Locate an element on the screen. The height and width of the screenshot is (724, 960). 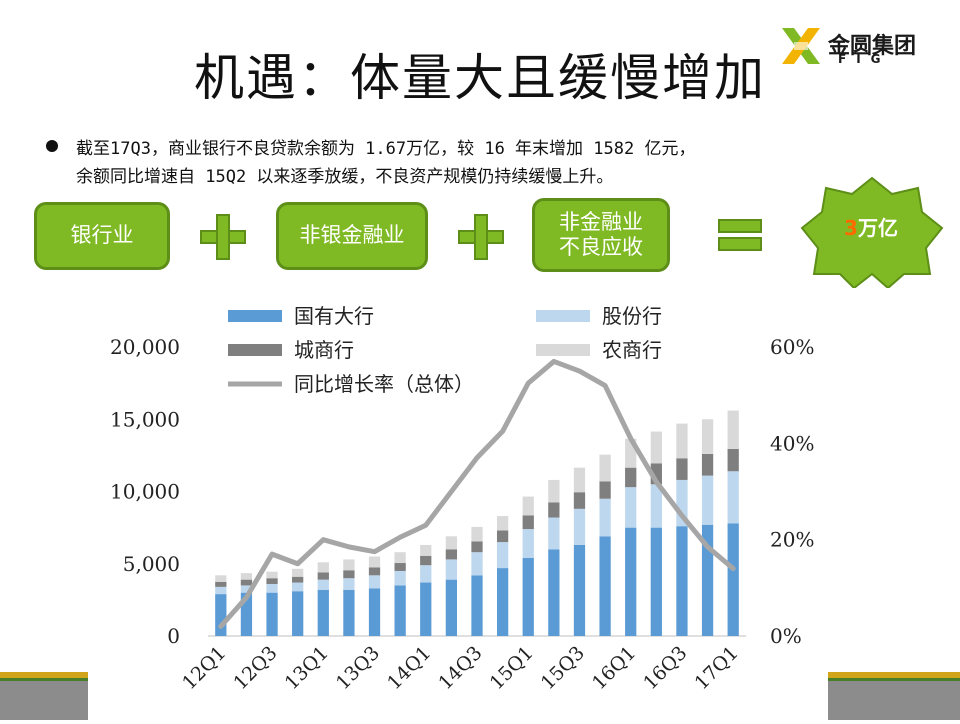
box3-line2: 不良应收 is located at coordinates (601, 247).